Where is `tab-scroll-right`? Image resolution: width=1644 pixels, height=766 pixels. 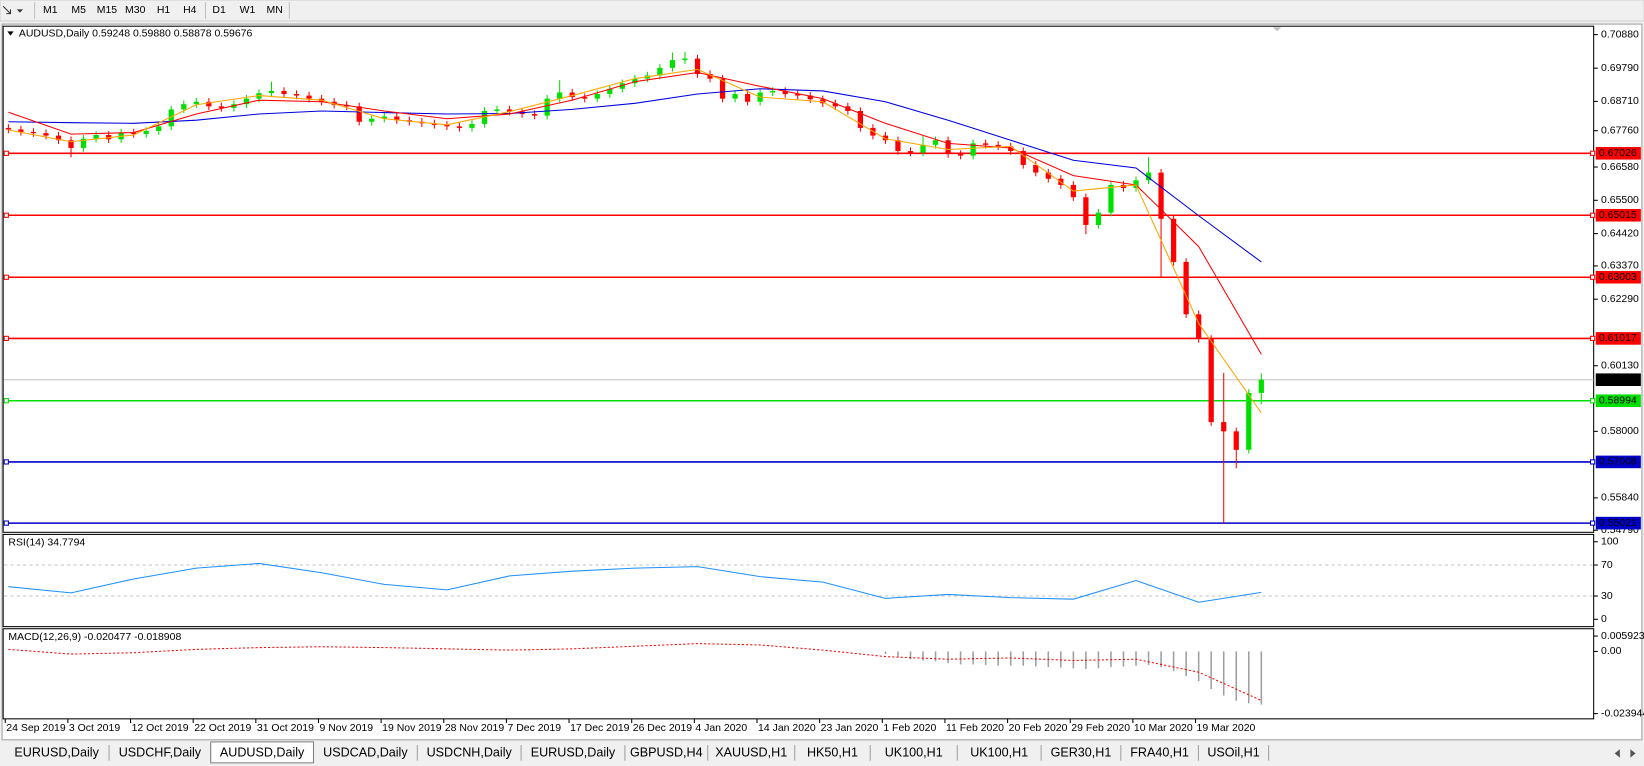 tab-scroll-right is located at coordinates (1633, 753).